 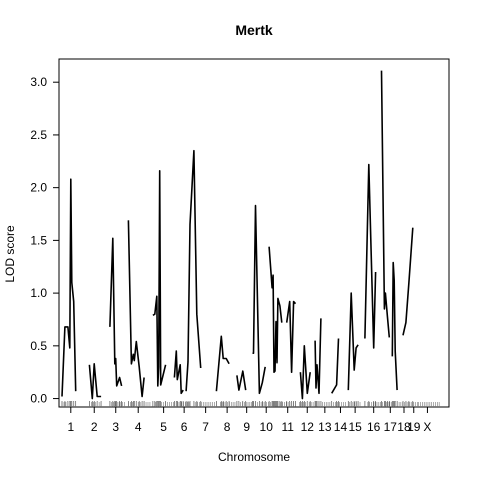 I want to click on x-tick-label: 6, so click(x=184, y=427).